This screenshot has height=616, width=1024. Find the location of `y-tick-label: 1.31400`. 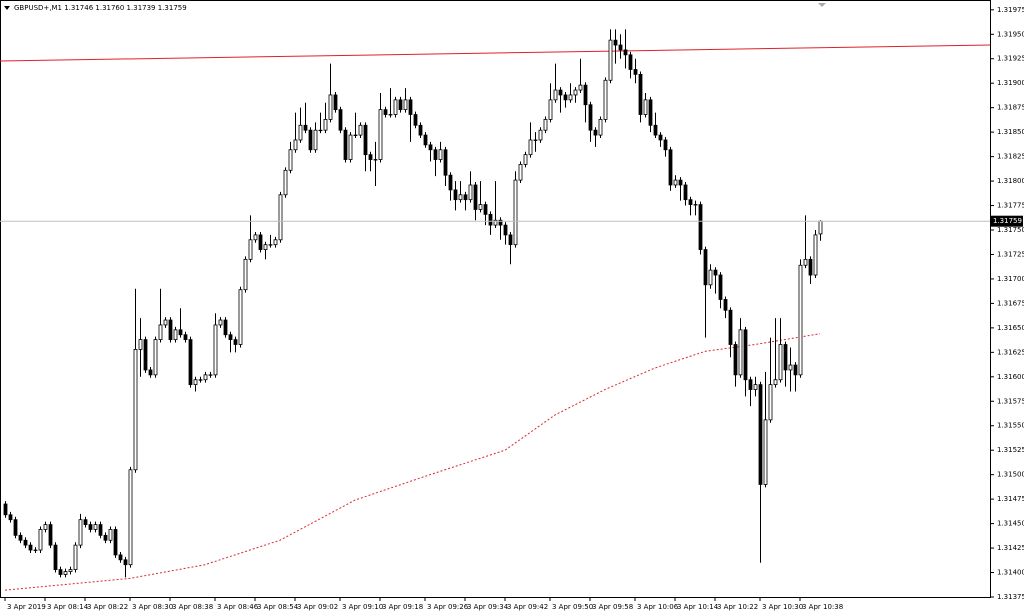

y-tick-label: 1.31400 is located at coordinates (1010, 573).